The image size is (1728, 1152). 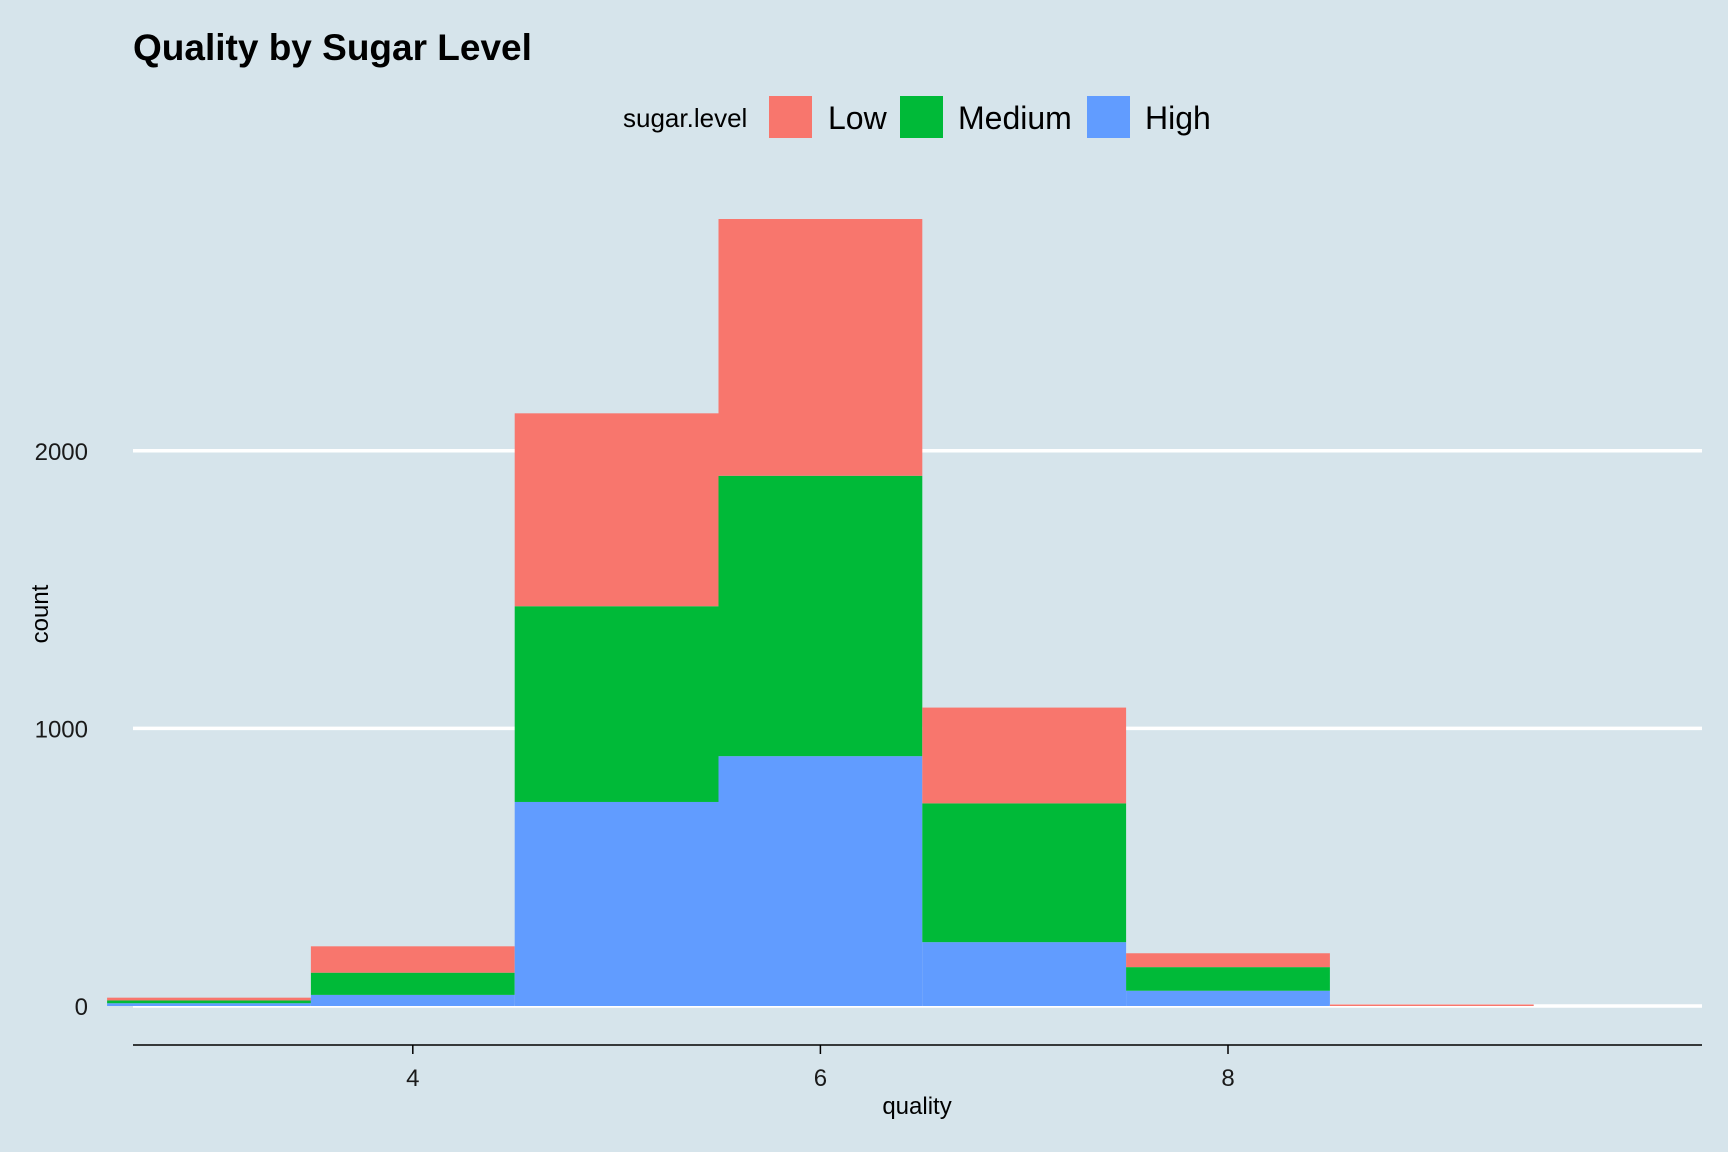 I want to click on legend-label-high: High, so click(x=1178, y=118).